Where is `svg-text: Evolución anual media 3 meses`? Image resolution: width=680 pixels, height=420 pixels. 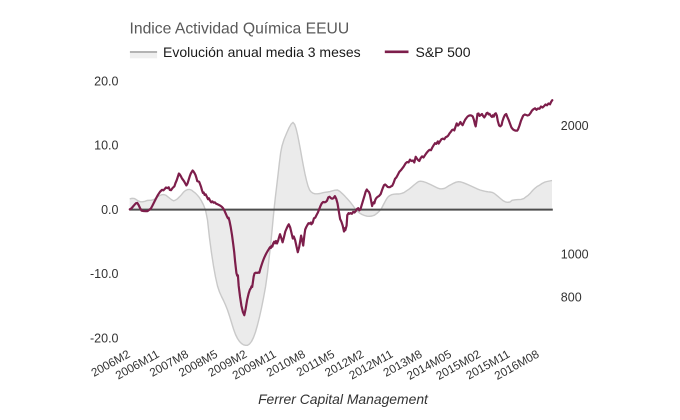 svg-text: Evolución anual media 3 meses is located at coordinates (262, 52).